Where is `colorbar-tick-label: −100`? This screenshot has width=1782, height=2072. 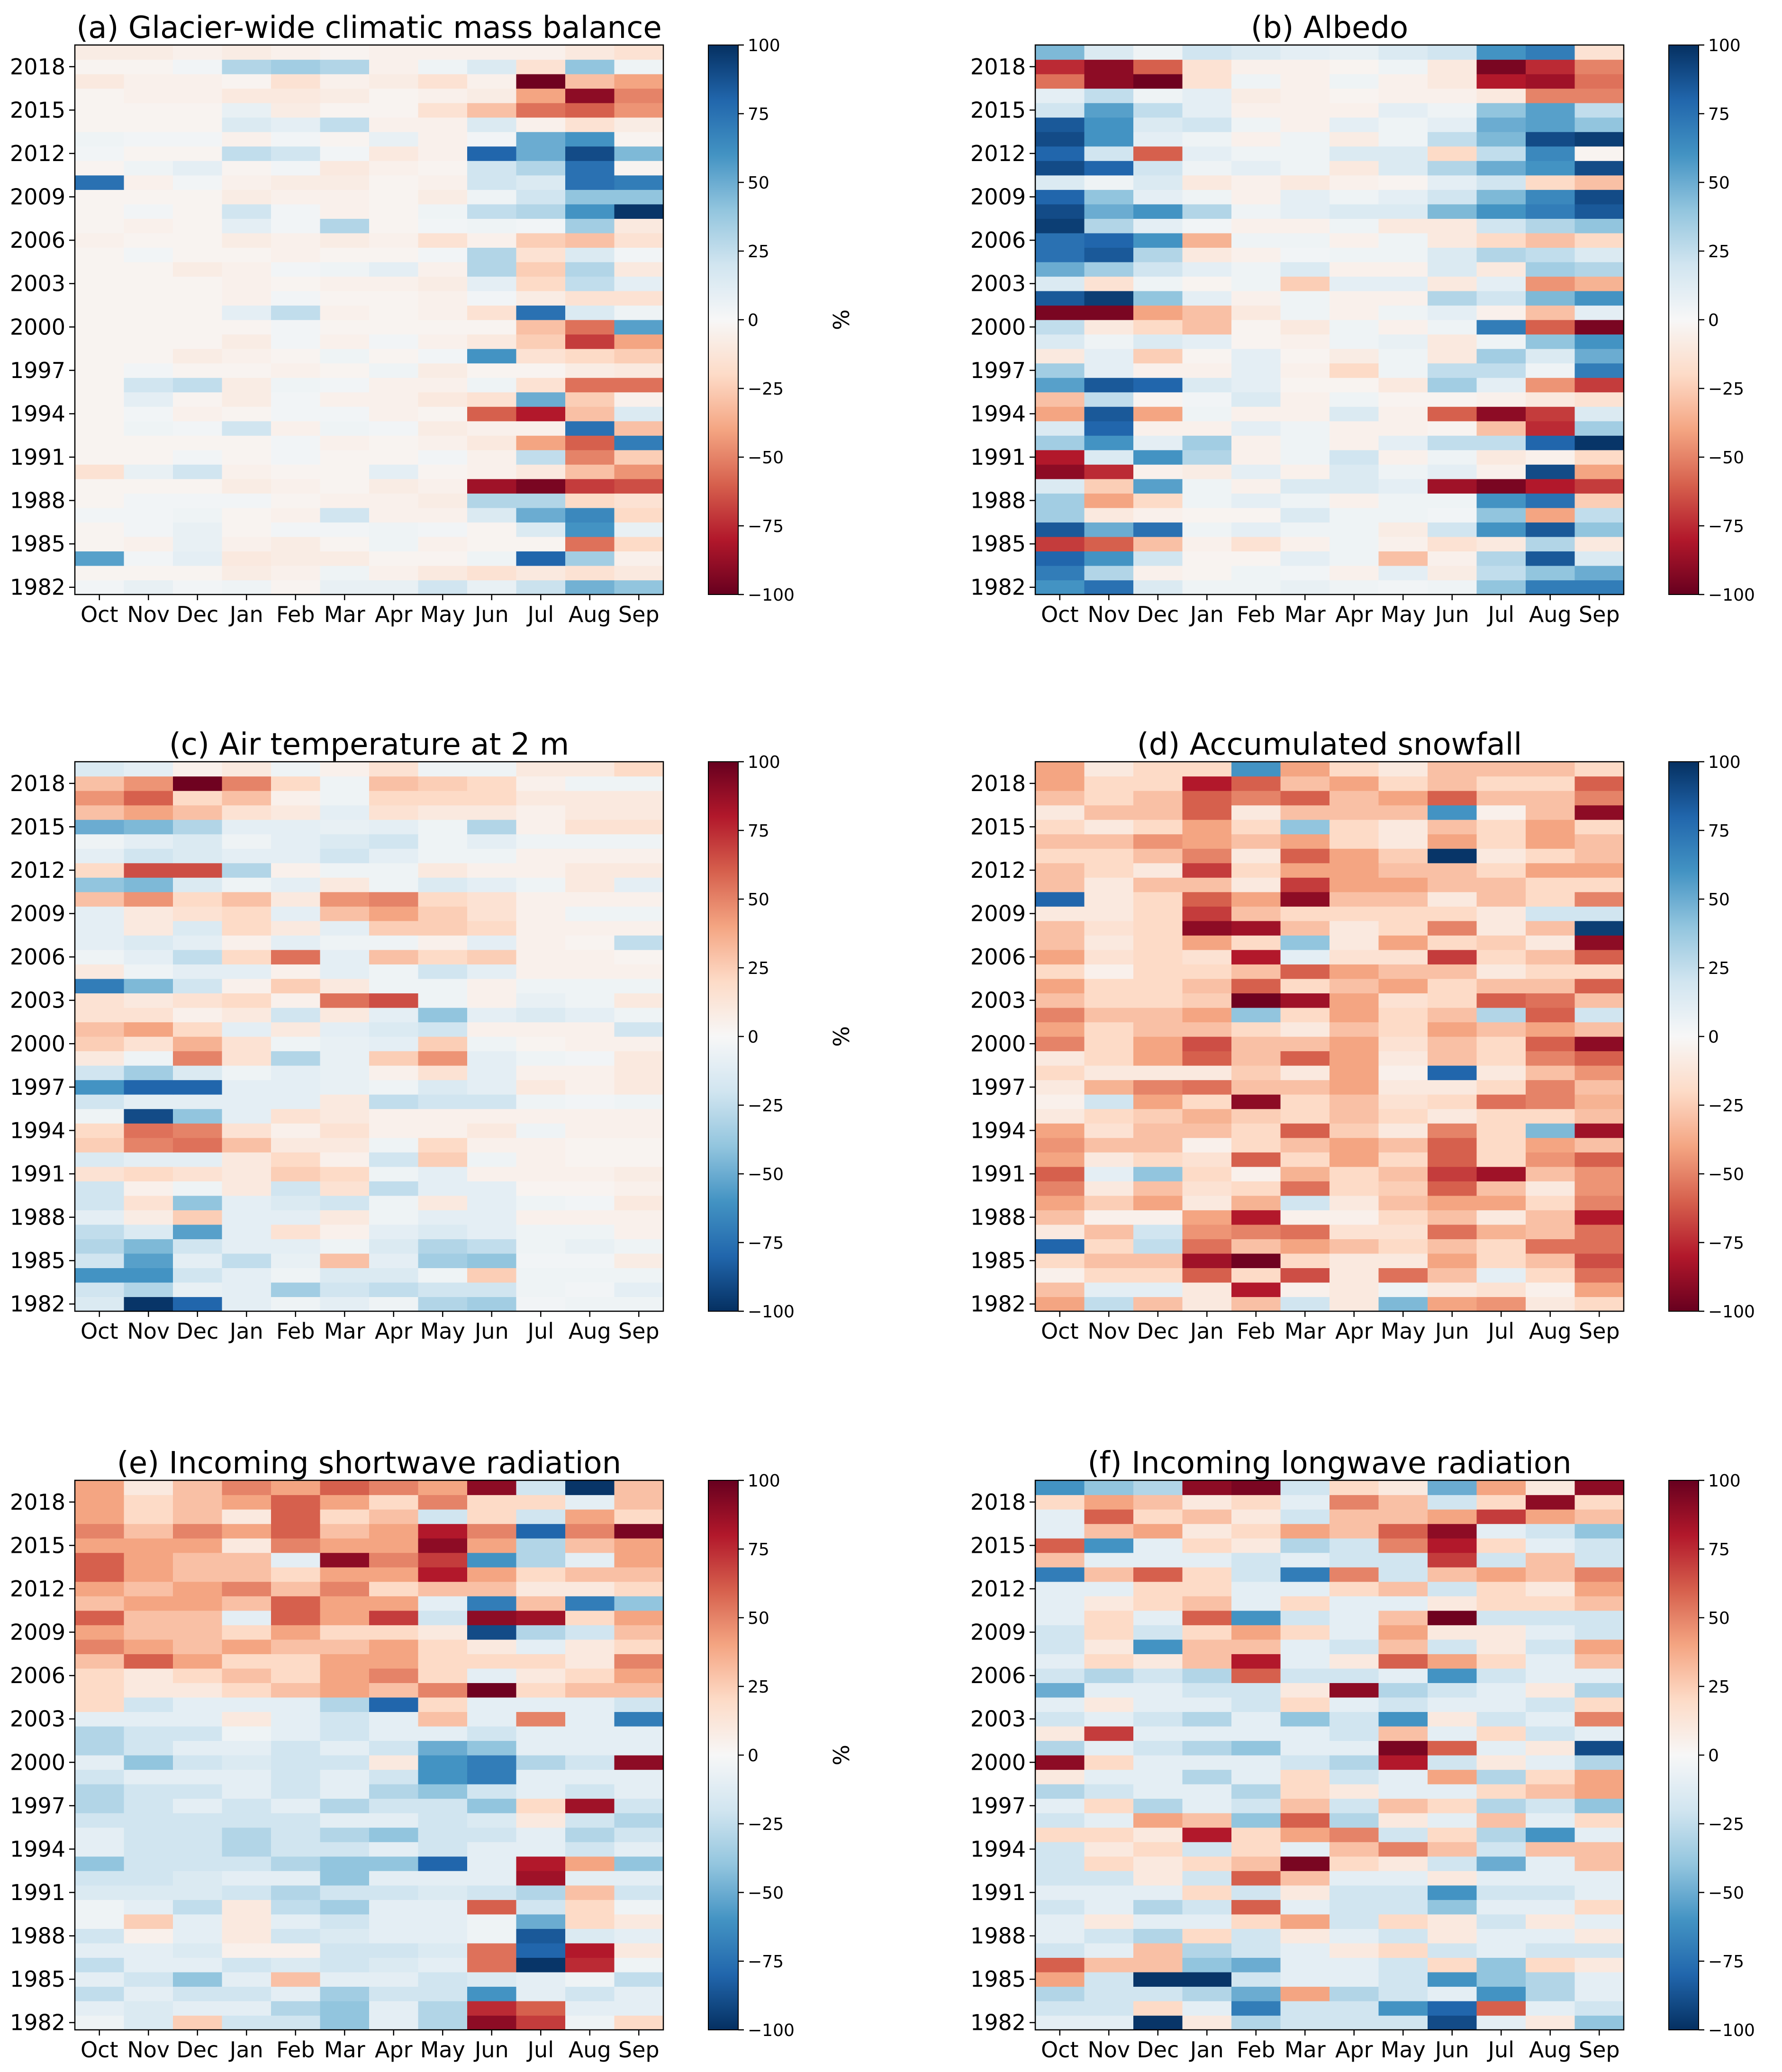 colorbar-tick-label: −100 is located at coordinates (1731, 595).